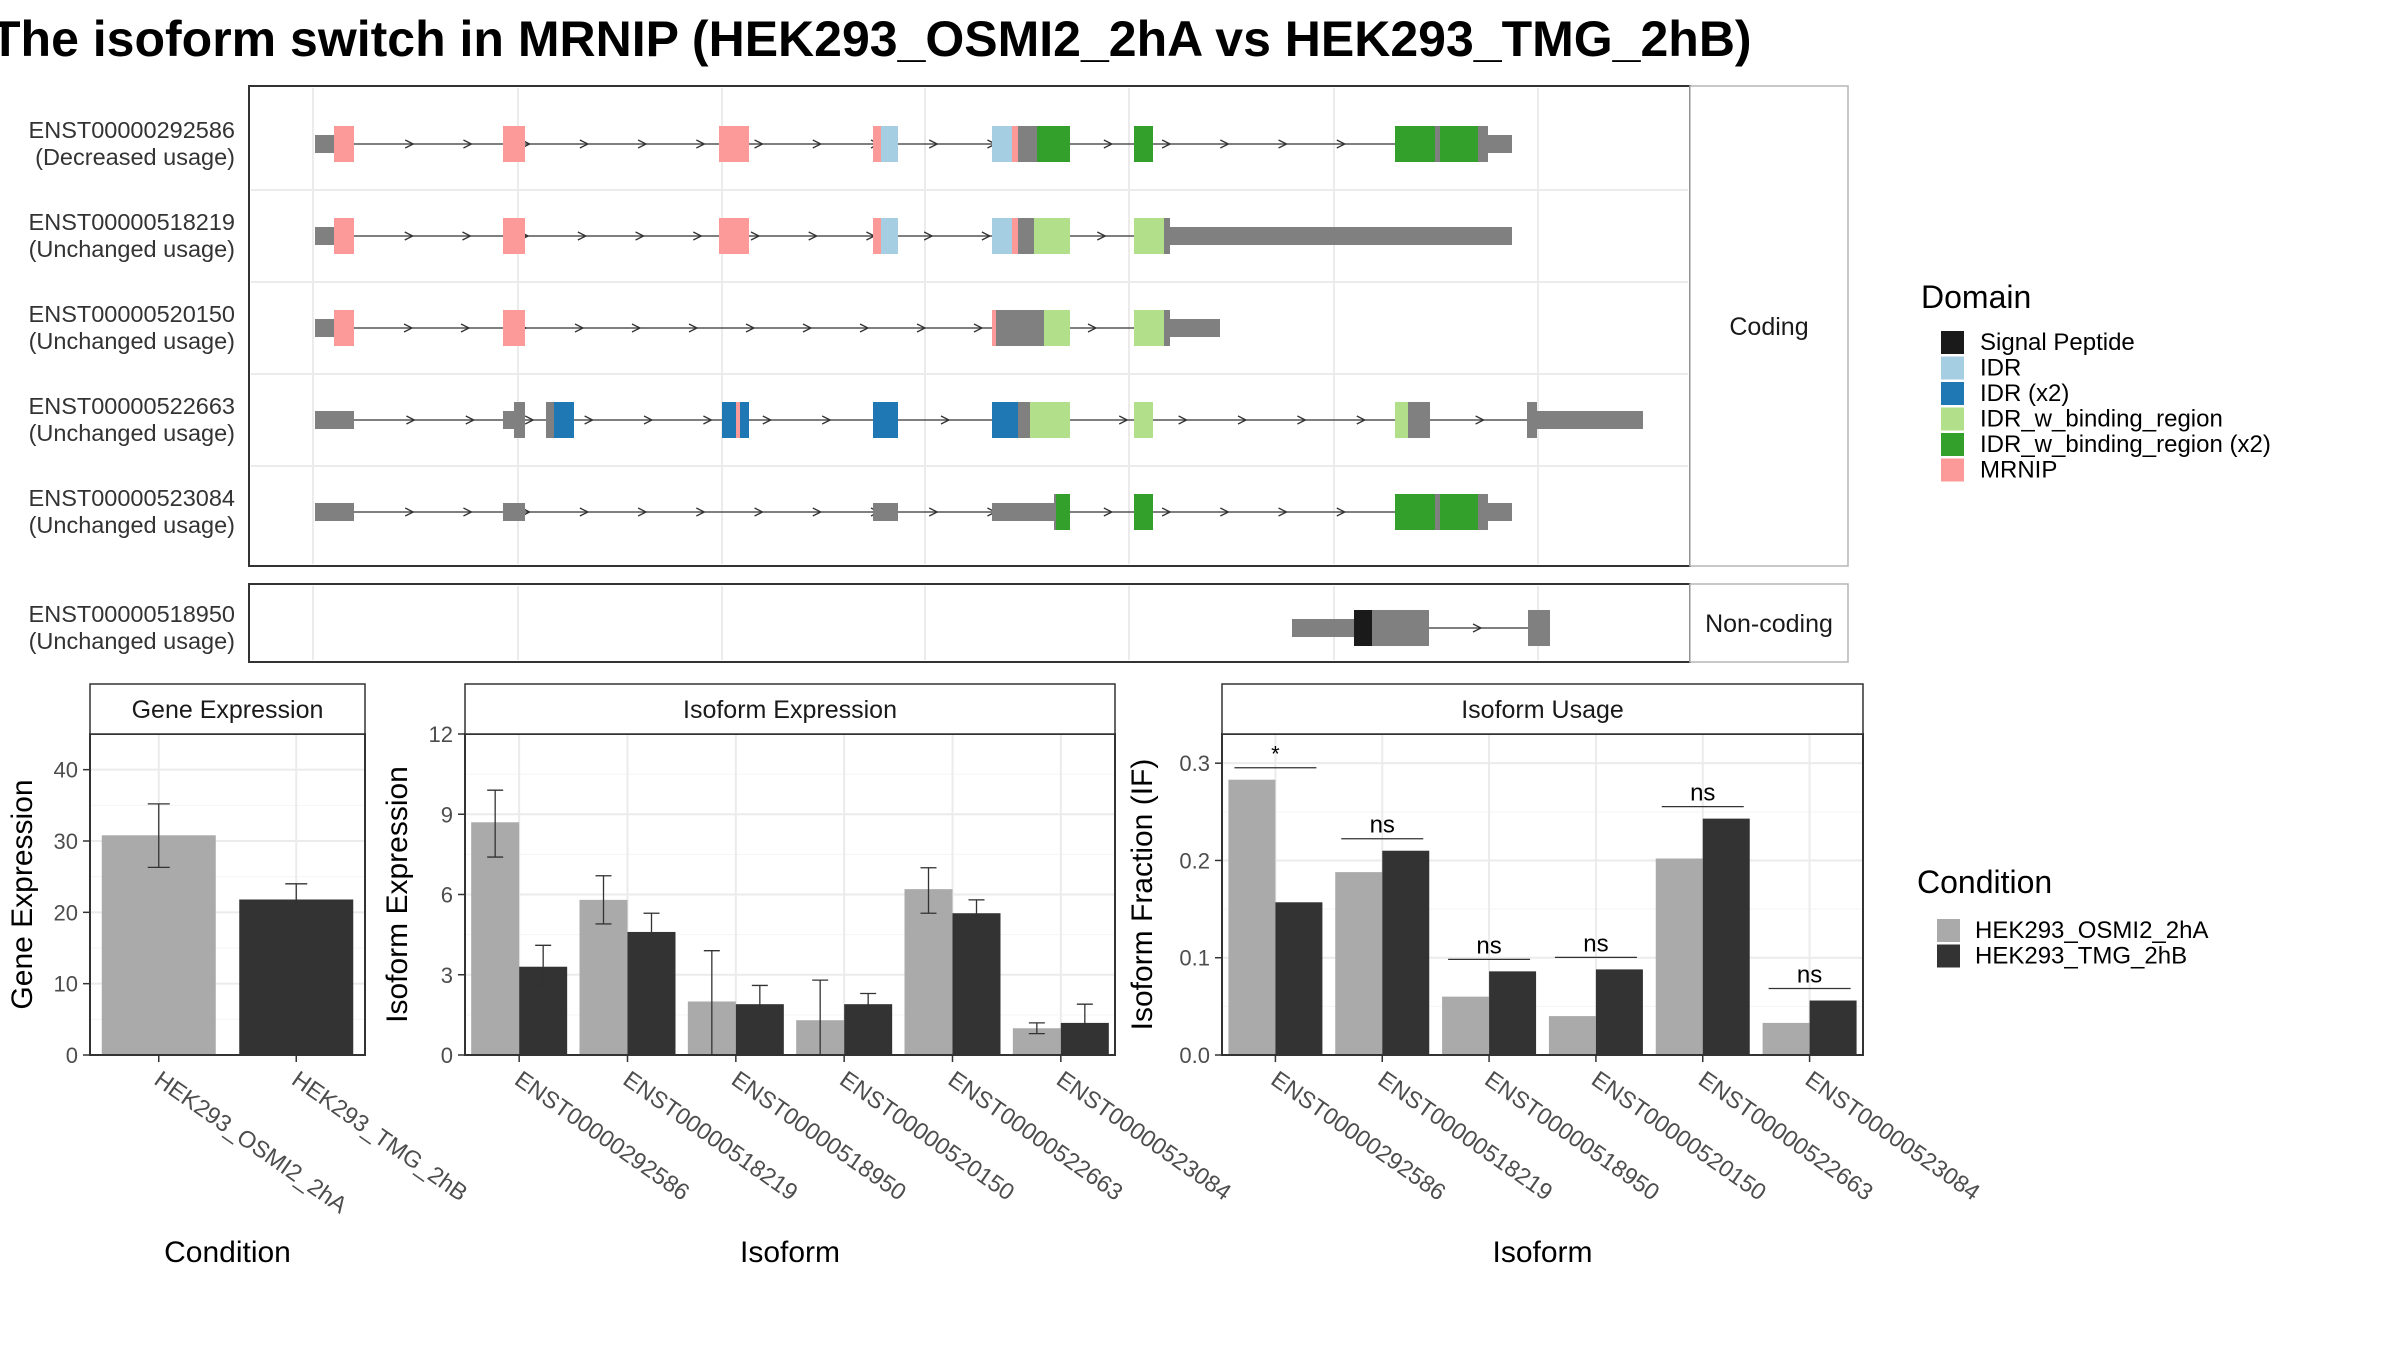 The image size is (2400, 1350). I want to click on condition-legend-label: HEK293_OSMI2_2hA, so click(2091, 930).